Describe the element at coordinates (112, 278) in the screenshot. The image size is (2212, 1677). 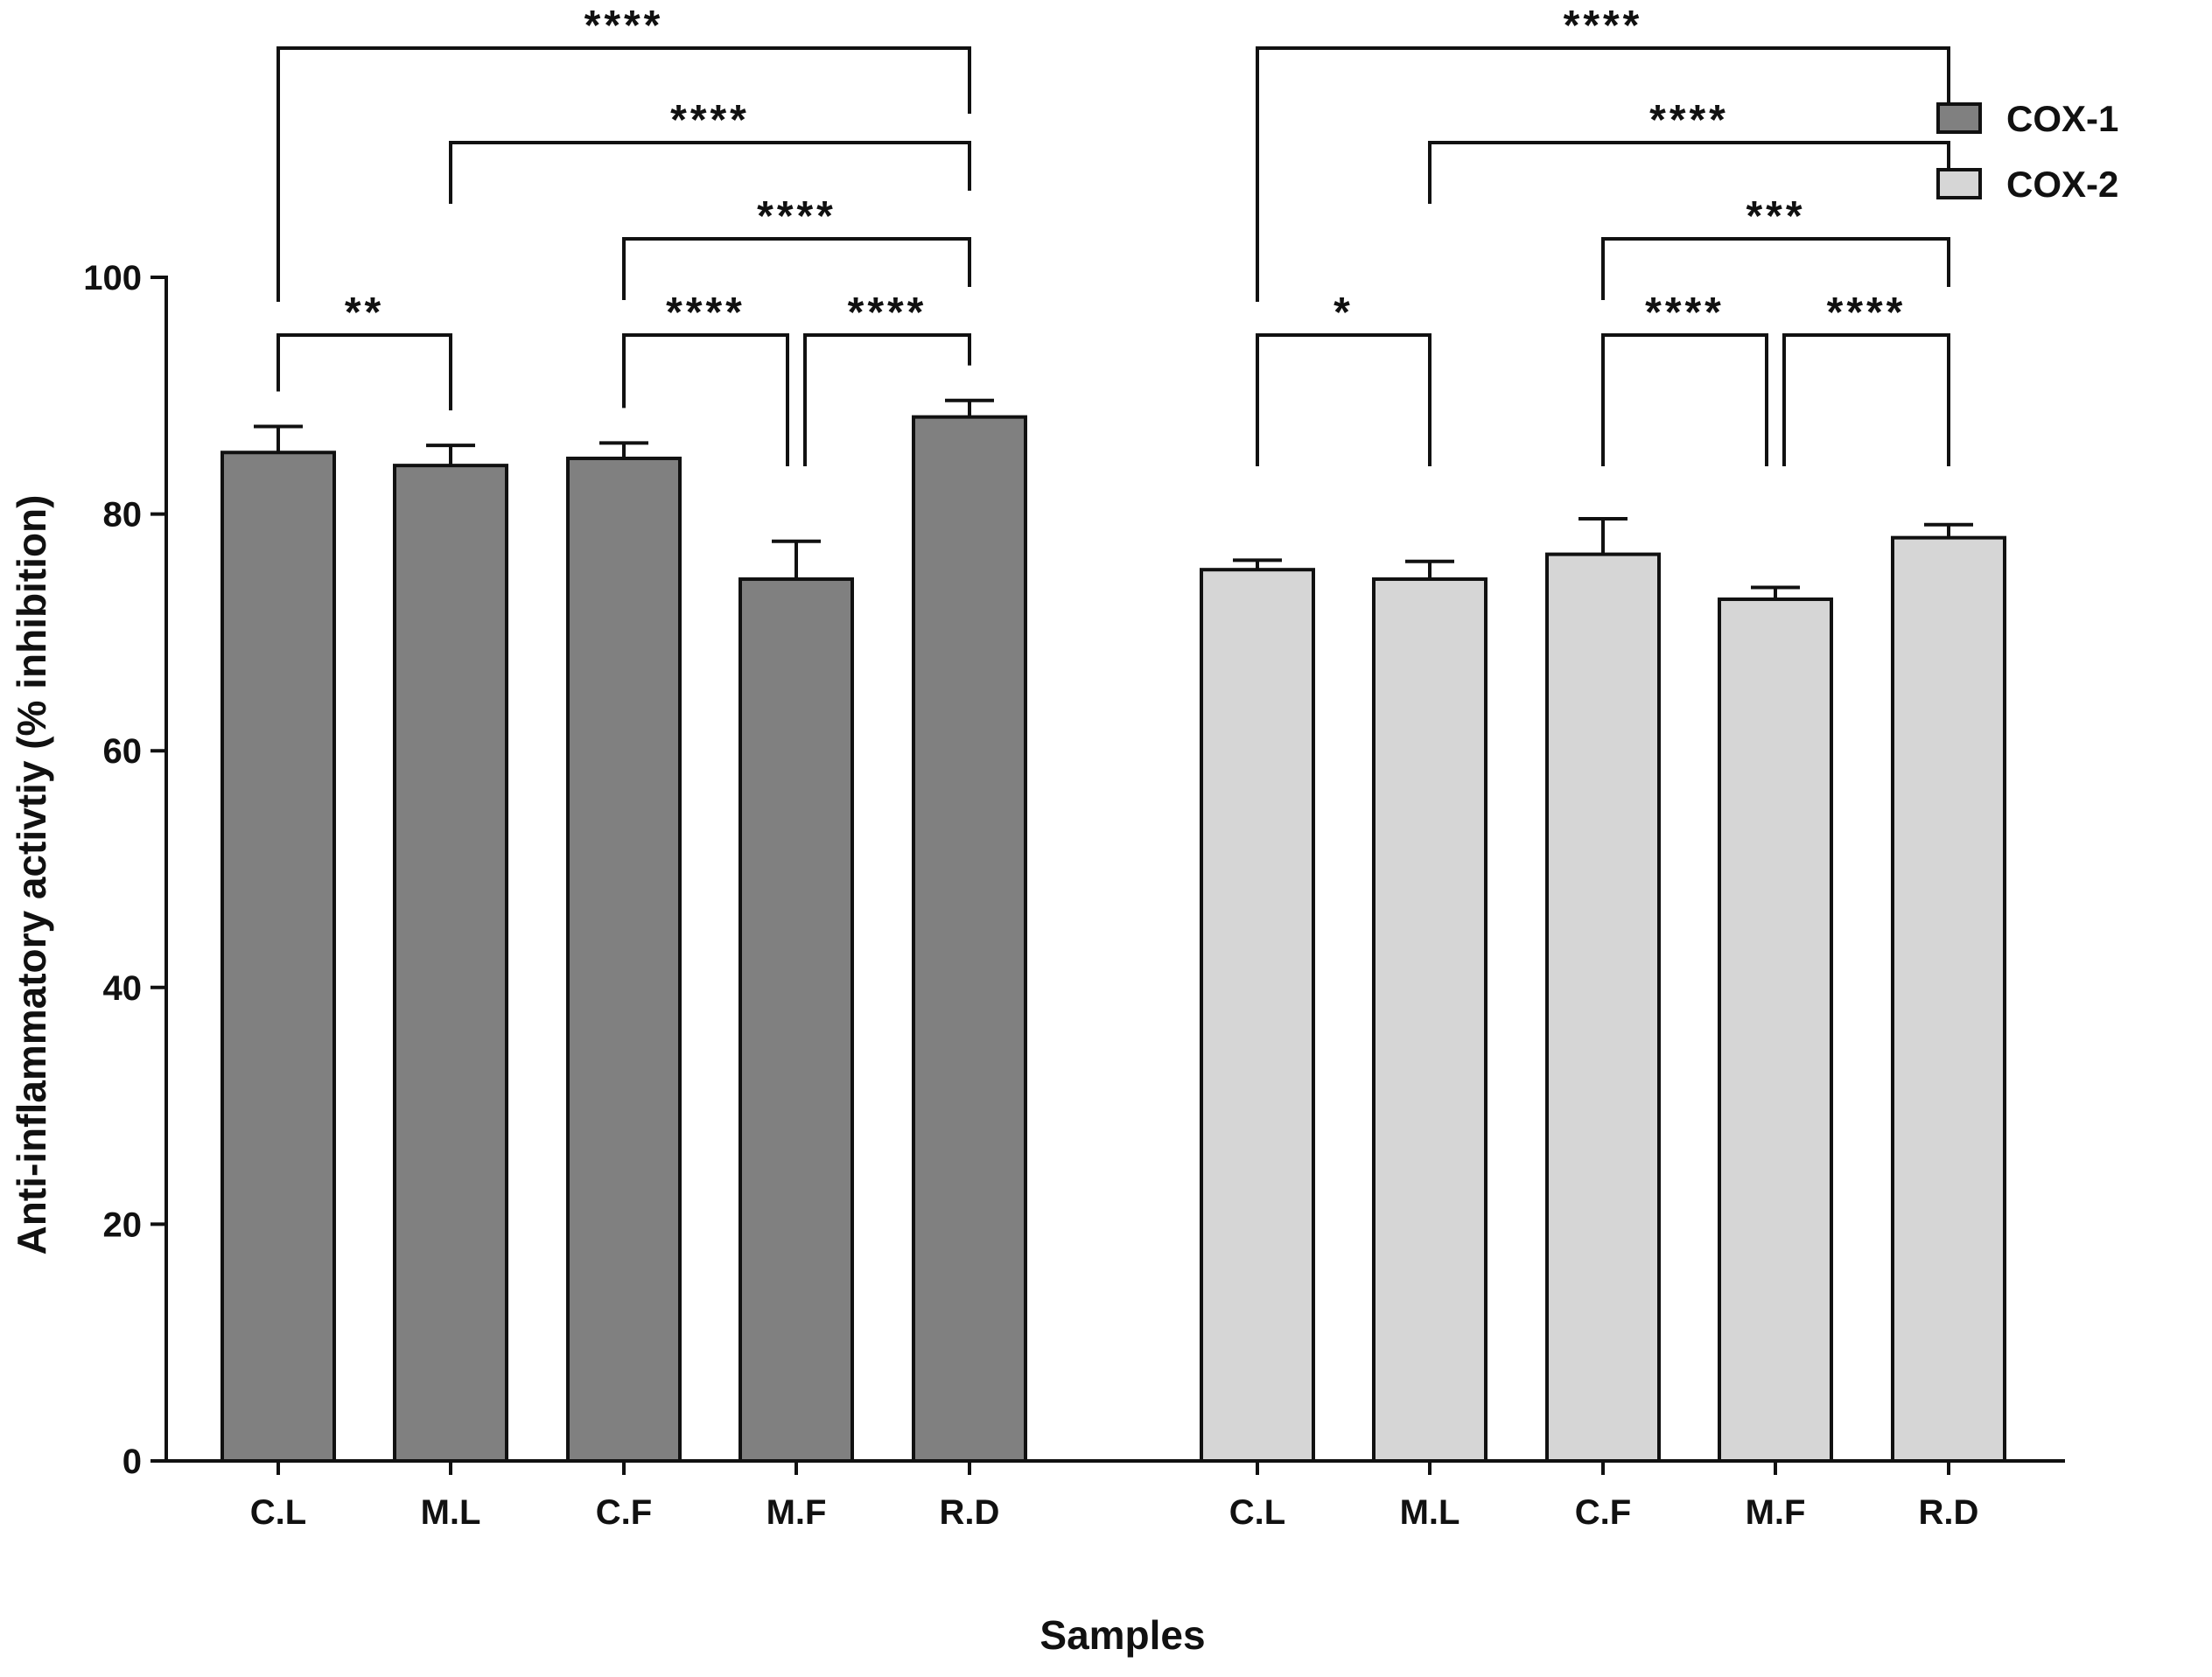
I see `y-tick-label: 100` at that location.